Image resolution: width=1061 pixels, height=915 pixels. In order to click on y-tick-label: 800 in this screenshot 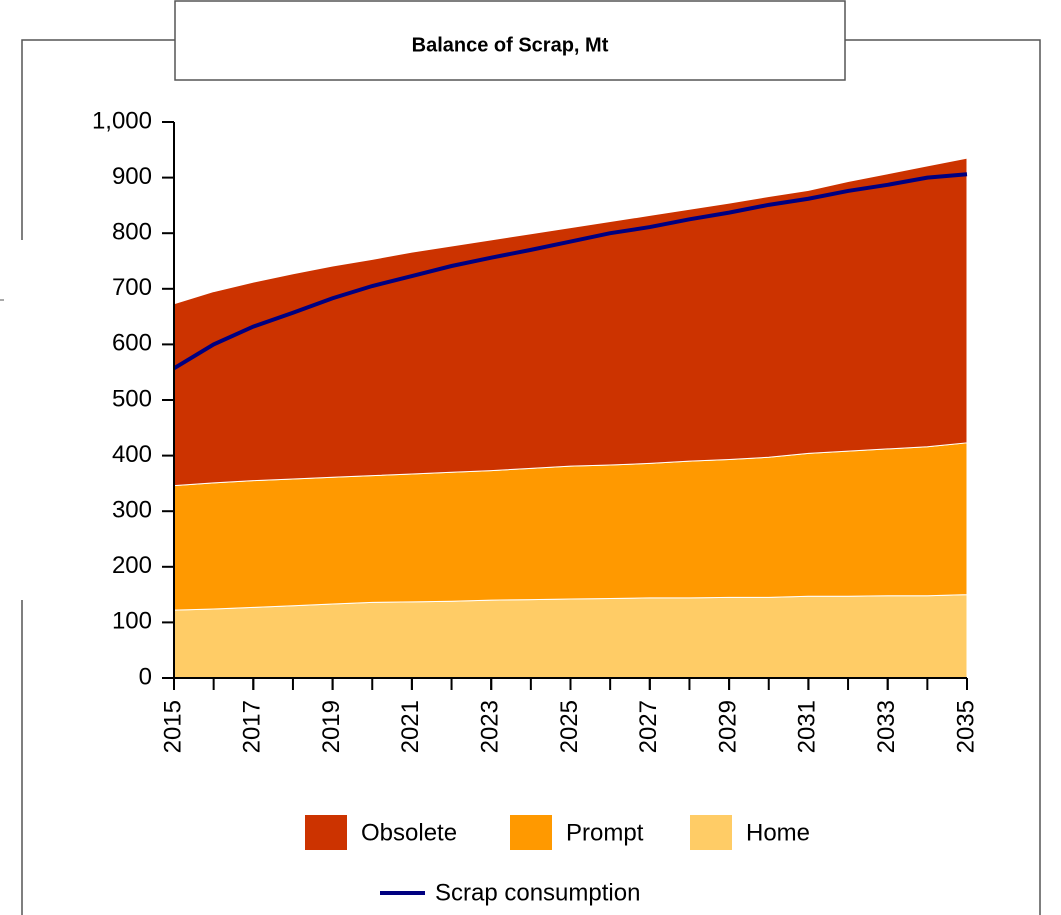, I will do `click(132, 232)`.